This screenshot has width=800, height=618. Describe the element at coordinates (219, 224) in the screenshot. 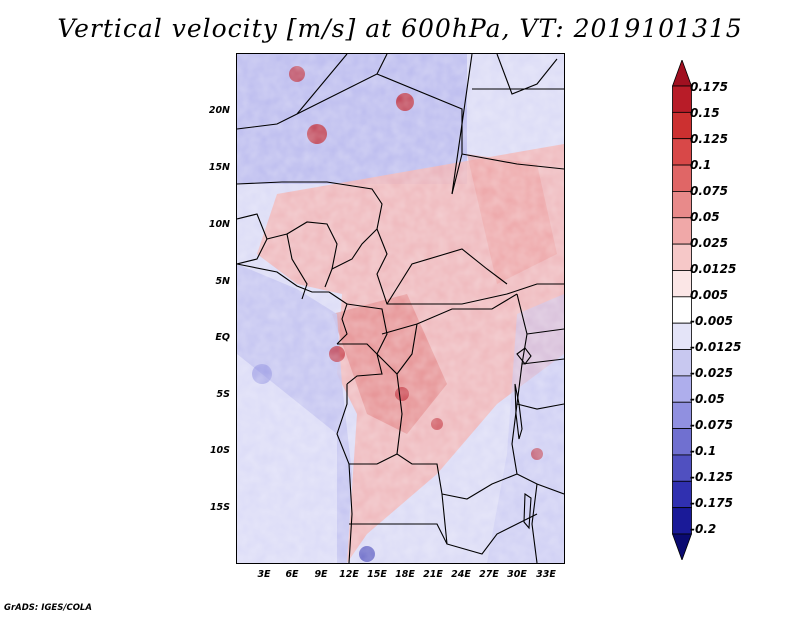

I see `lat-label-10n: 10N` at that location.